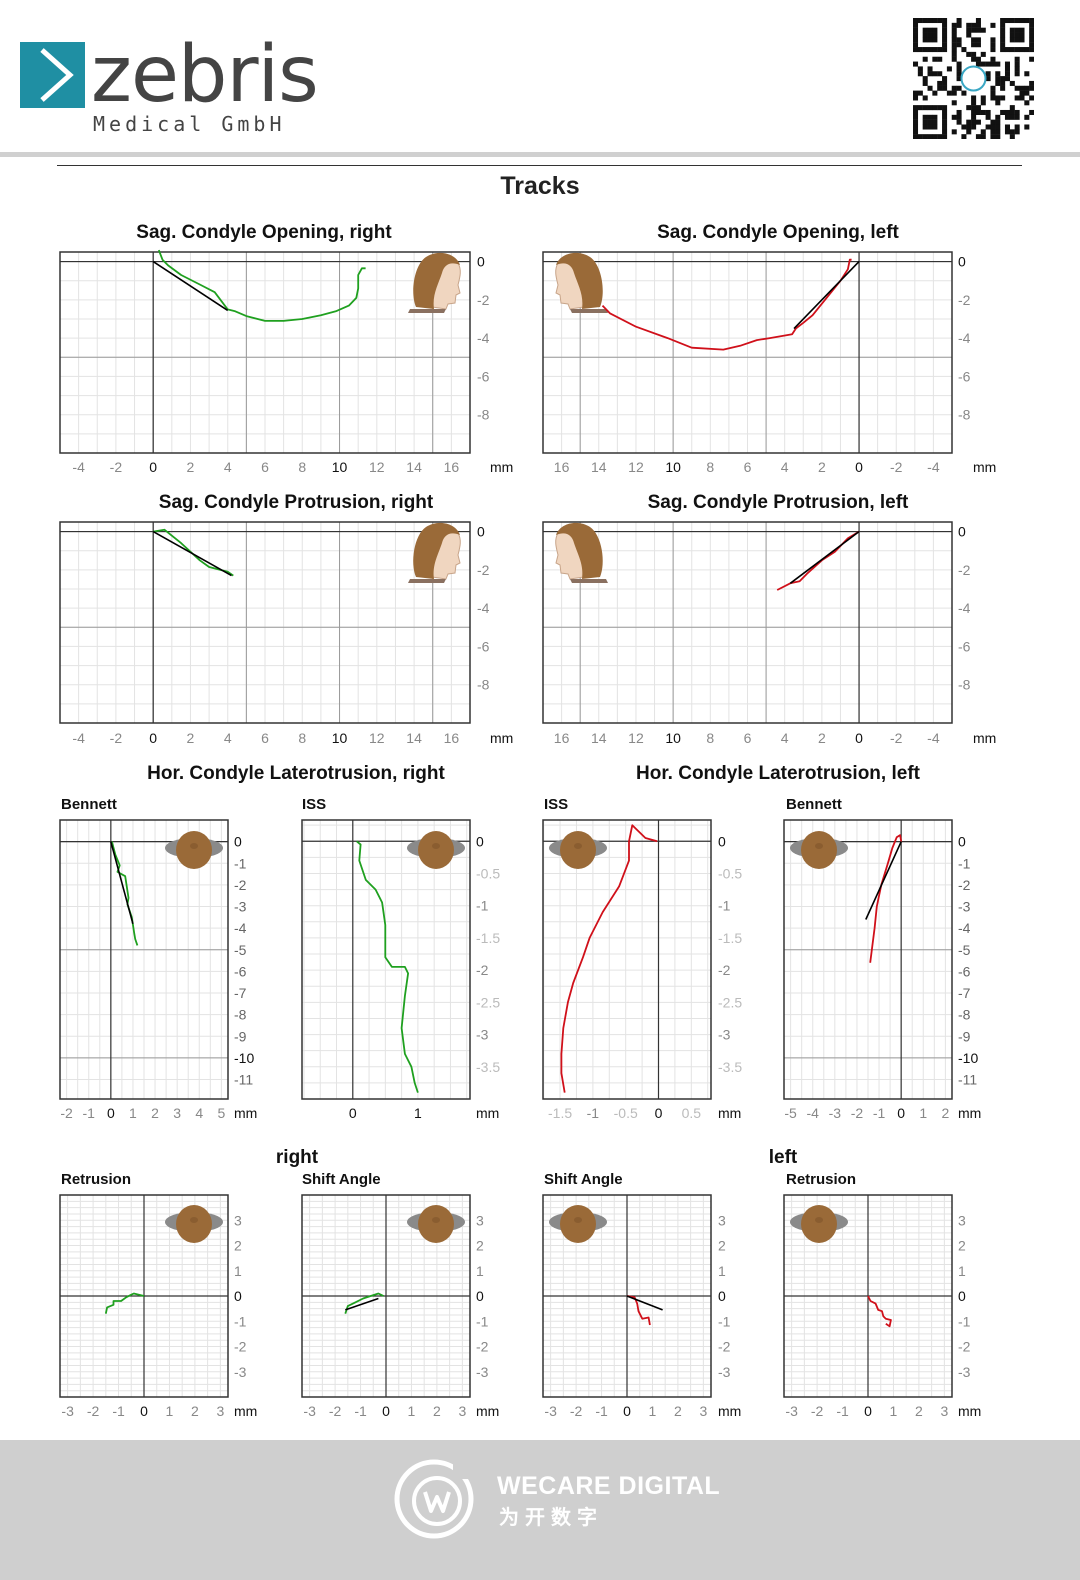  I want to click on y-tick-label: -5, so click(240, 950).